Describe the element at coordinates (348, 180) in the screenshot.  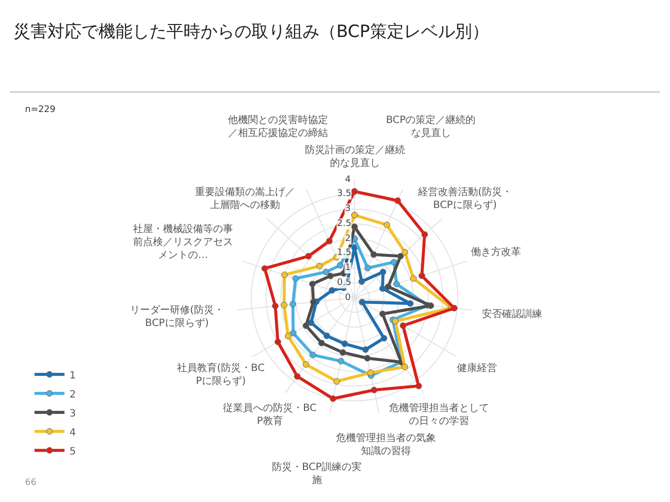
I see `y-tick-label: 4` at that location.